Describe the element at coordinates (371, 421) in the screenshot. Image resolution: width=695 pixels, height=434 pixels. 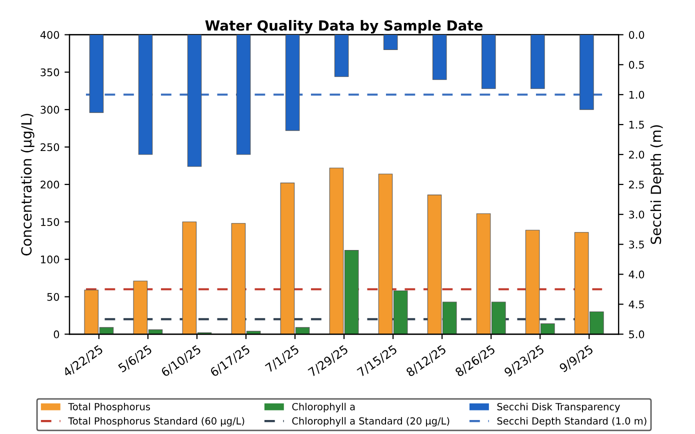
I see `legend-label: Chlorophyll a Standard (20 µg/L)` at that location.